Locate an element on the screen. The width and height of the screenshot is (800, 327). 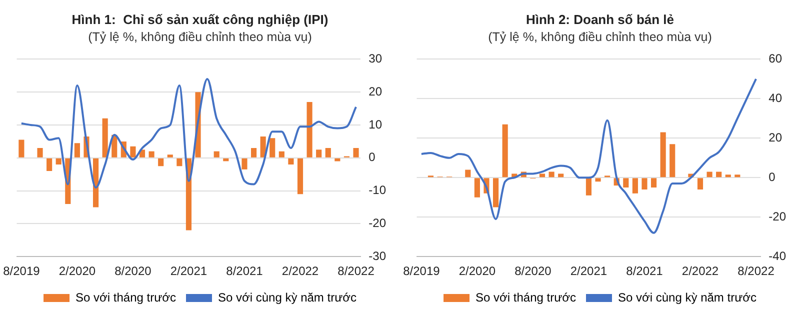
y-tick-label: -30 is located at coordinates (377, 255).